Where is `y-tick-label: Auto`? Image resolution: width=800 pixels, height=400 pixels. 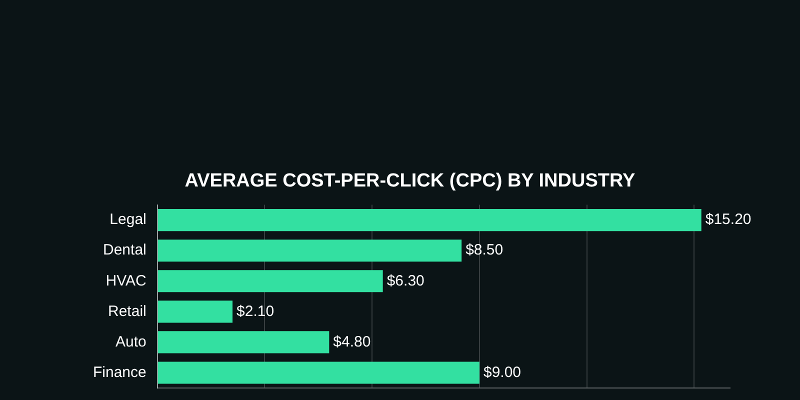 y-tick-label: Auto is located at coordinates (131, 341).